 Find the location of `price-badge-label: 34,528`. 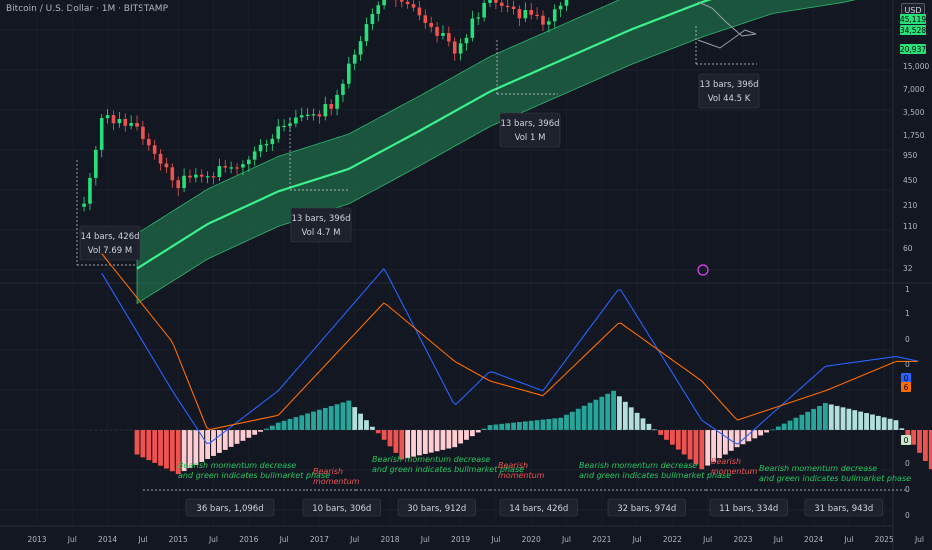

price-badge-label: 34,528 is located at coordinates (913, 30).